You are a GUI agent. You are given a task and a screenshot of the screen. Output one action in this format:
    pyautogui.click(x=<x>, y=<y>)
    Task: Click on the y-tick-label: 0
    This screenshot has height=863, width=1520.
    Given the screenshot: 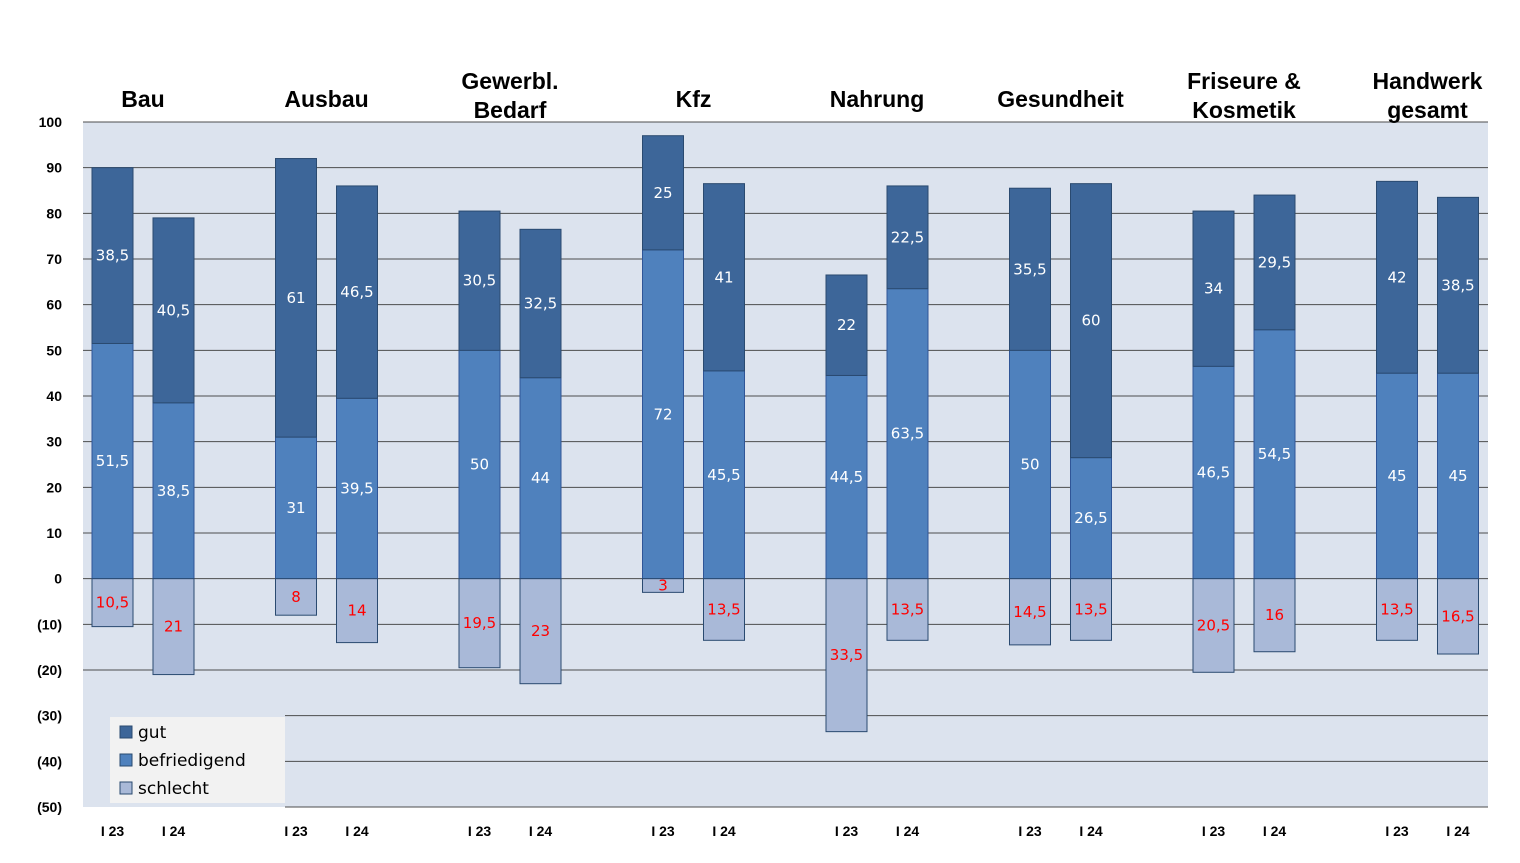 What is the action you would take?
    pyautogui.click(x=58, y=579)
    